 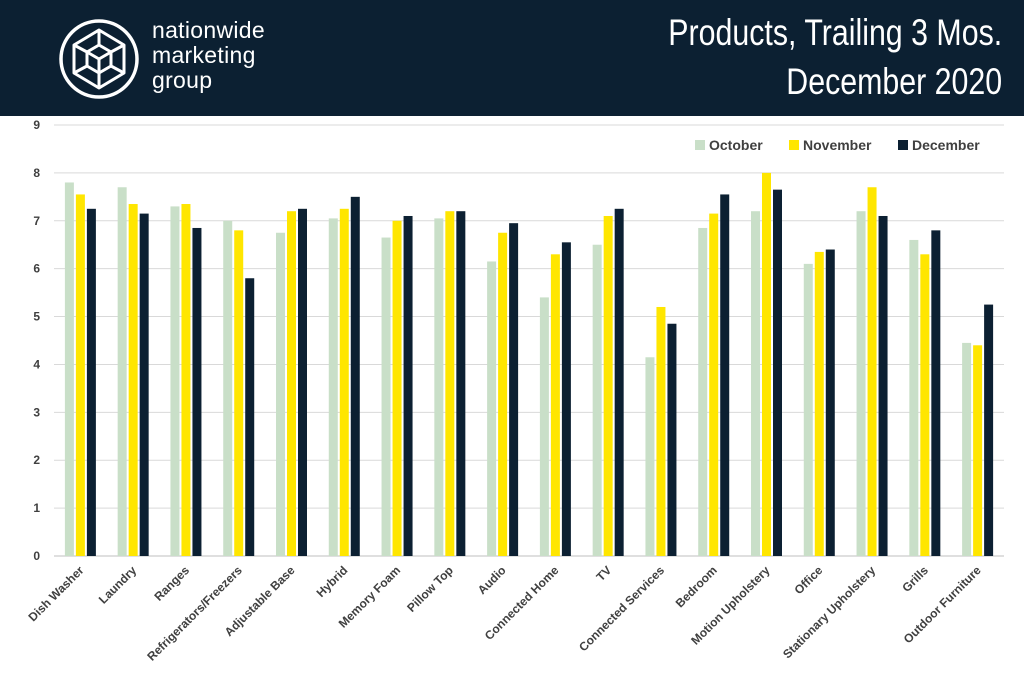 What do you see at coordinates (204, 55) in the screenshot?
I see `logo-line-2: marketing` at bounding box center [204, 55].